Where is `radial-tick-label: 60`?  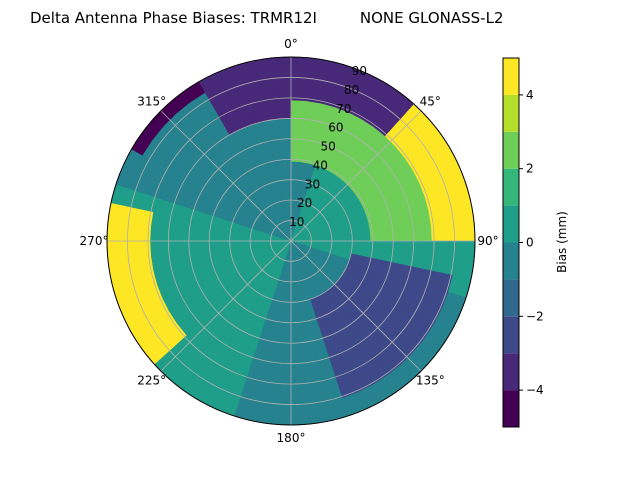 radial-tick-label: 60 is located at coordinates (335, 128).